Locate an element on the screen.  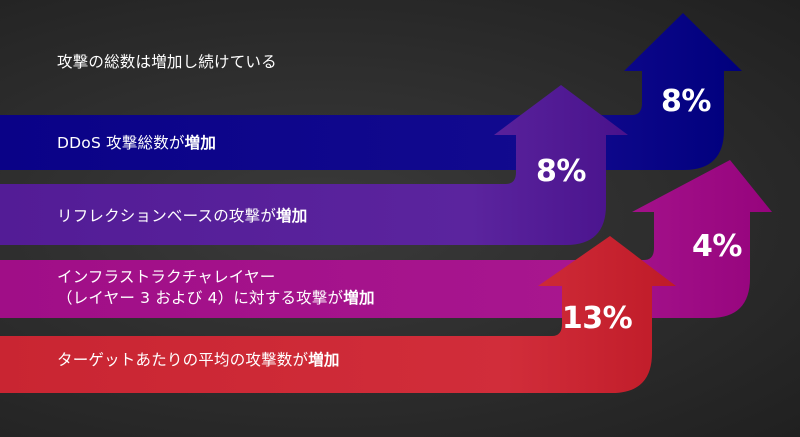
value-label-reflection: 8% is located at coordinates (561, 171).